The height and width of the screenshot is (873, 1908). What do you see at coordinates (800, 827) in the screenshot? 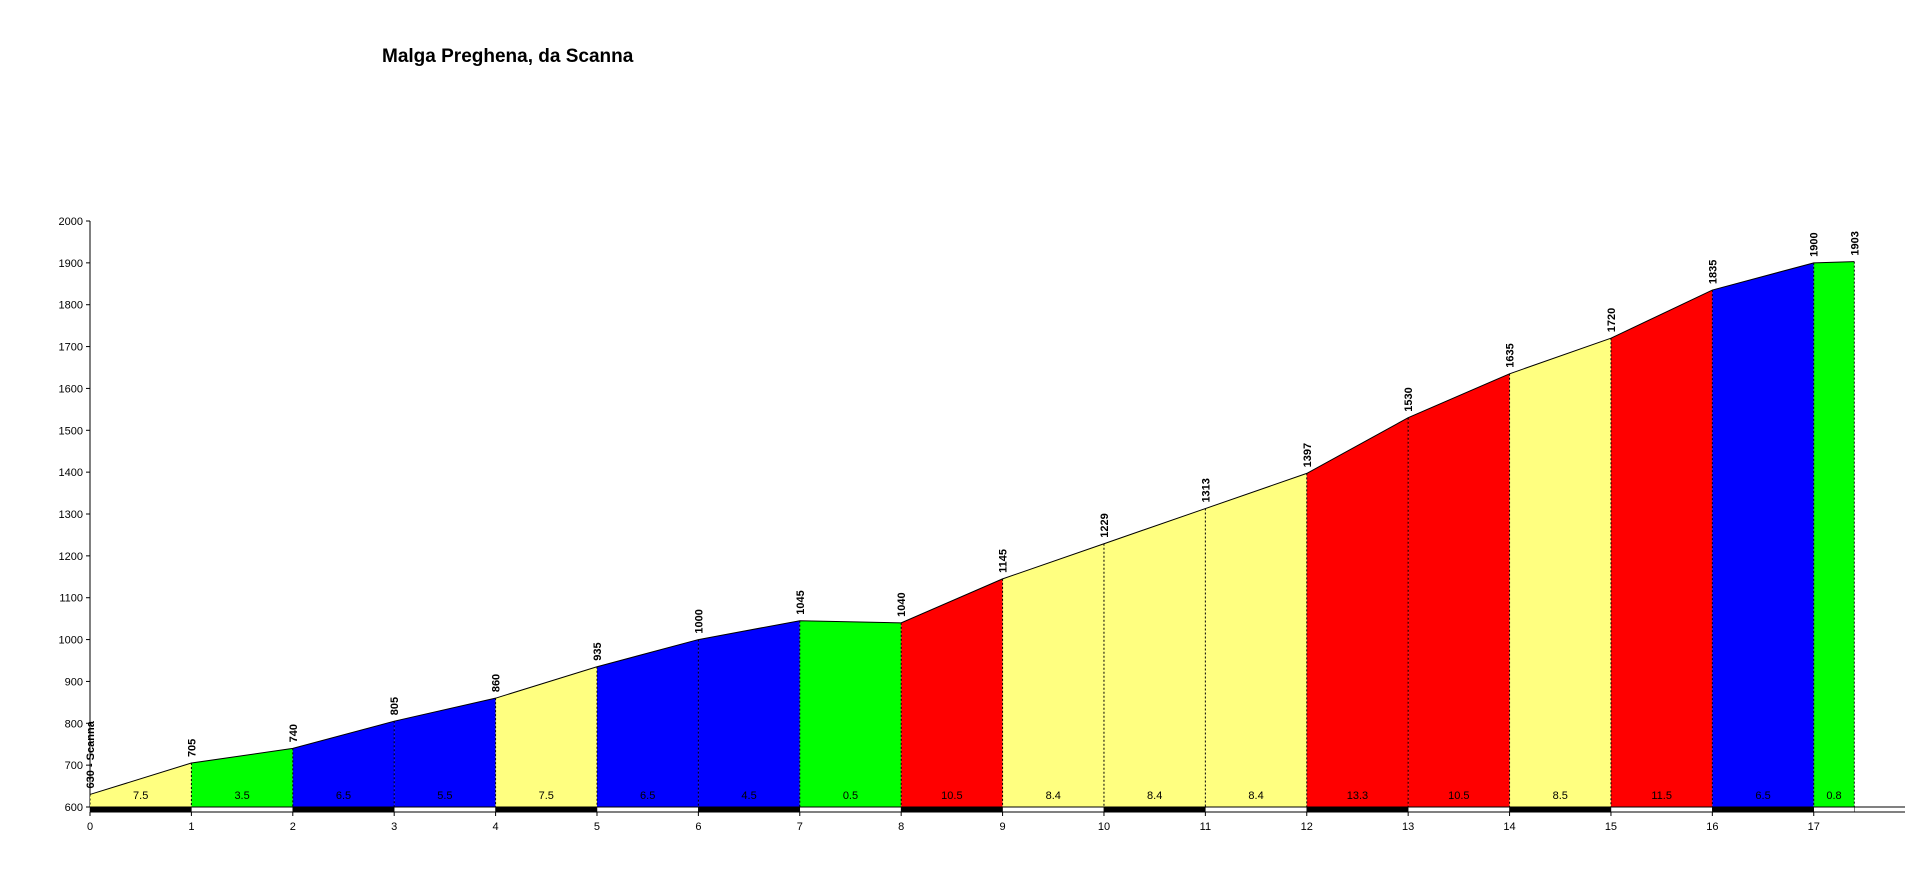
I see `x-tick-label: 7` at bounding box center [800, 827].